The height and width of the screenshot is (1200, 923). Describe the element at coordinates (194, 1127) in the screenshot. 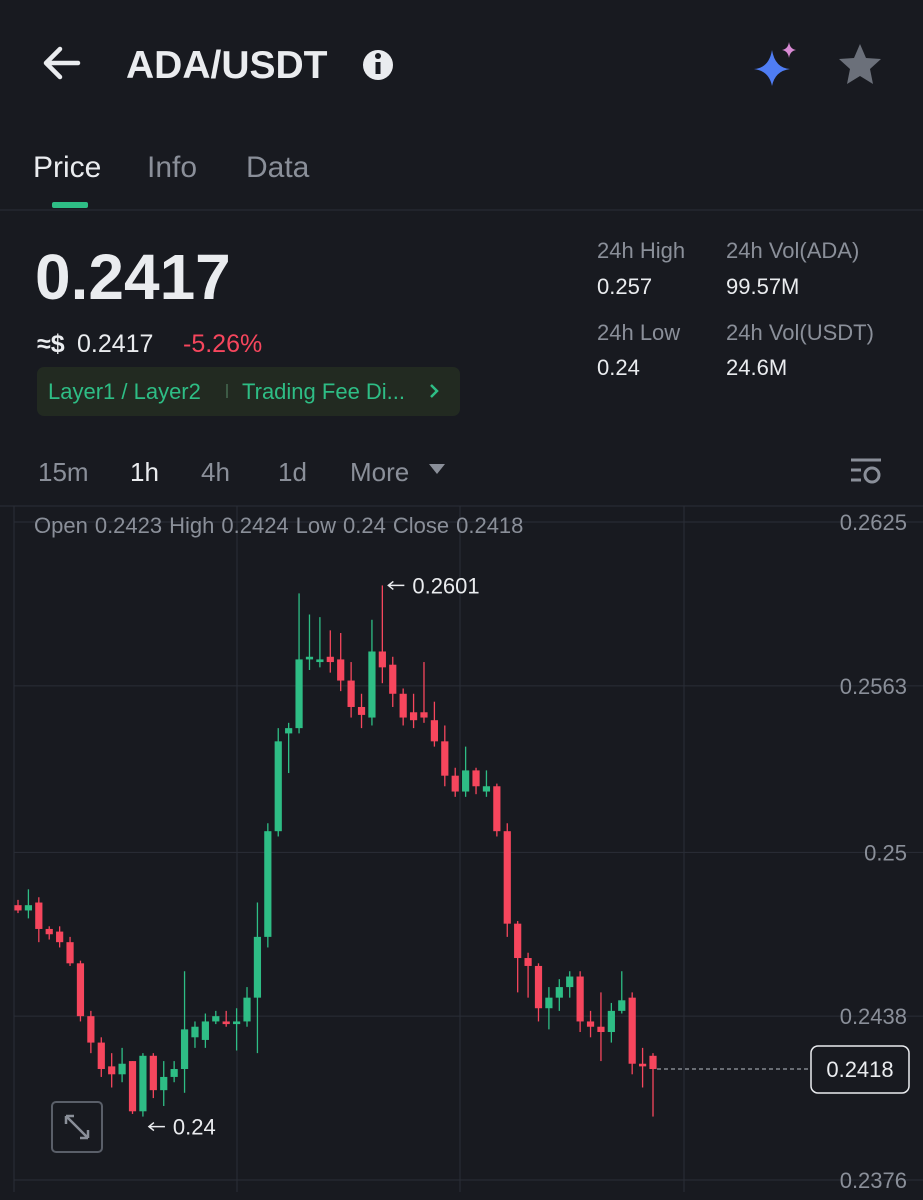

I see `extreme-label: 0.24` at that location.